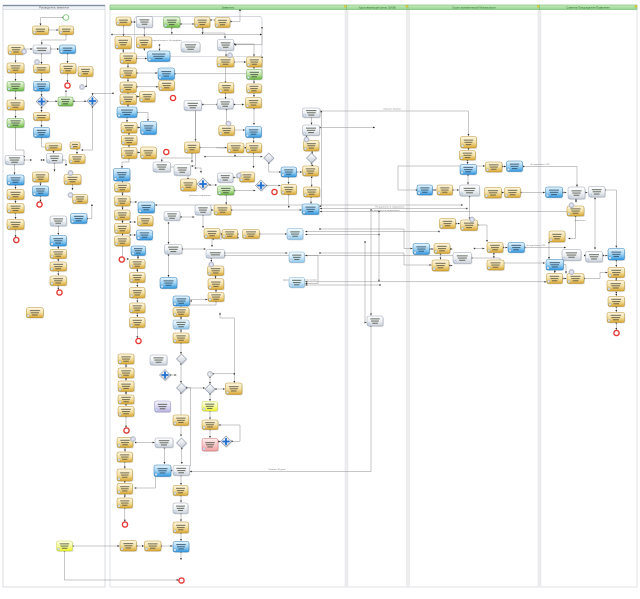  Describe the element at coordinates (165, 40) in the screenshot. I see `svg-text: Повторный запуск с Интерфейса` at that location.